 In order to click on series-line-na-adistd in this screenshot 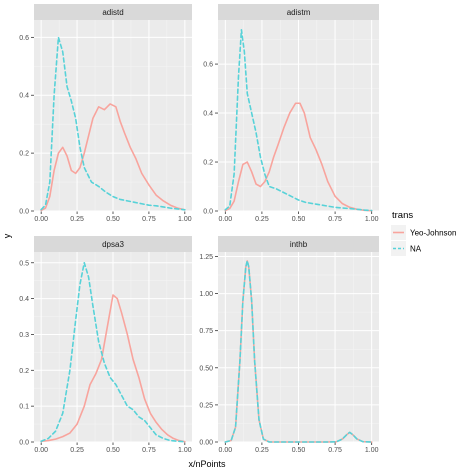, I will do `click(113, 123)`.